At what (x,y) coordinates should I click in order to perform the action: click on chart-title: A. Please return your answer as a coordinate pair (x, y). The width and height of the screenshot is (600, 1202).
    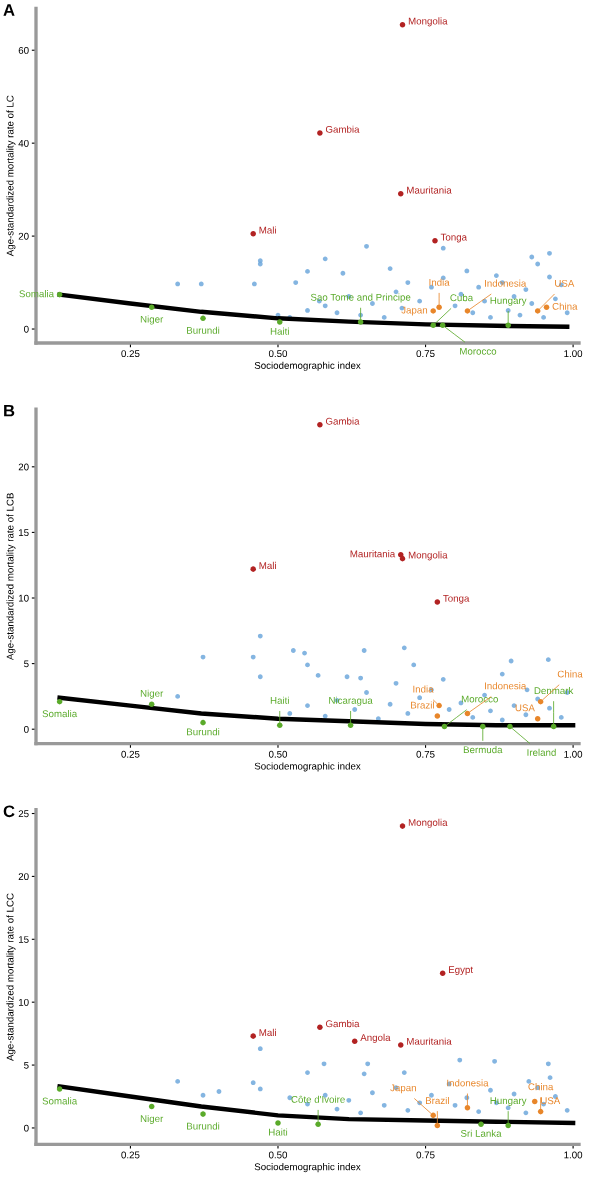
    Looking at the image, I should click on (9, 10).